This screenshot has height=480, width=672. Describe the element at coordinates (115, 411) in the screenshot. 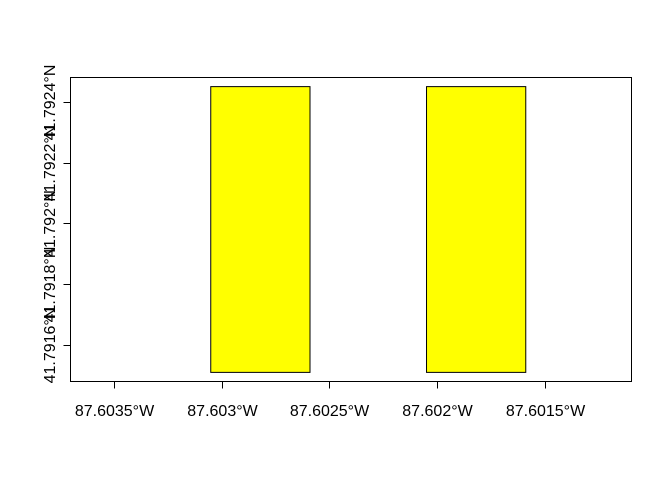

I see `x-tick-label-1: 87.6035°W` at that location.